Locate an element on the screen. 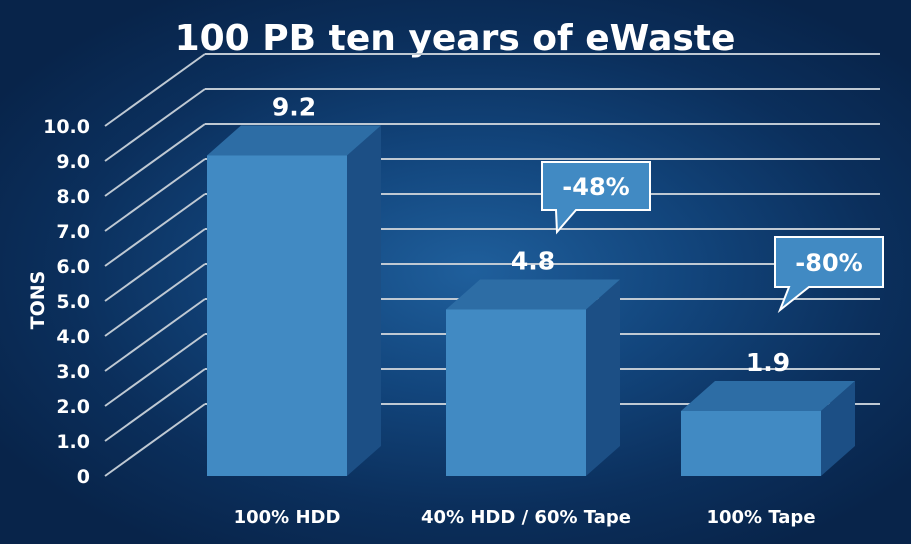 Image resolution: width=911 pixels, height=544 pixels. value-label: 1.9 is located at coordinates (768, 362).